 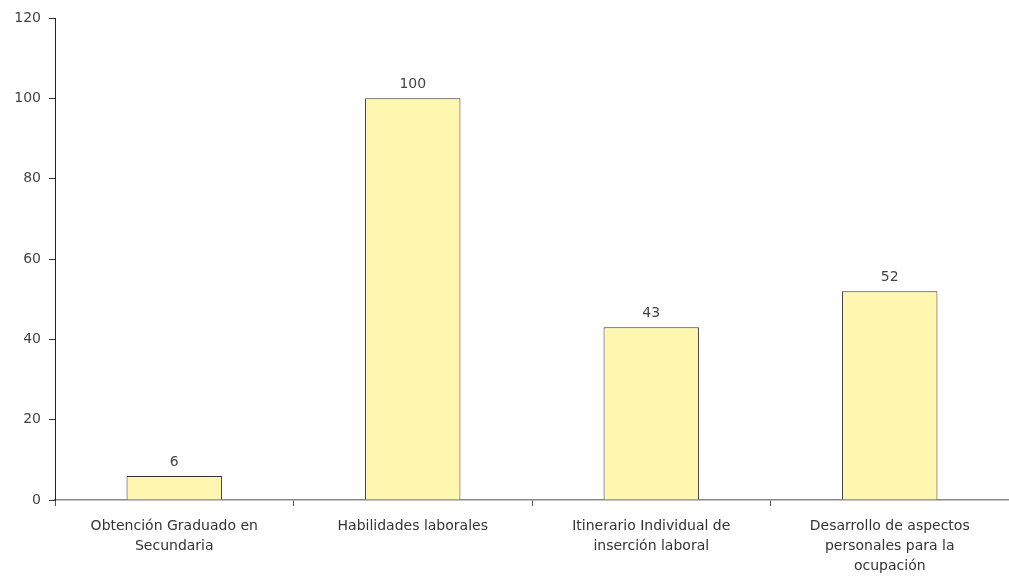 I want to click on y-tick-label: 20, so click(x=32, y=418).